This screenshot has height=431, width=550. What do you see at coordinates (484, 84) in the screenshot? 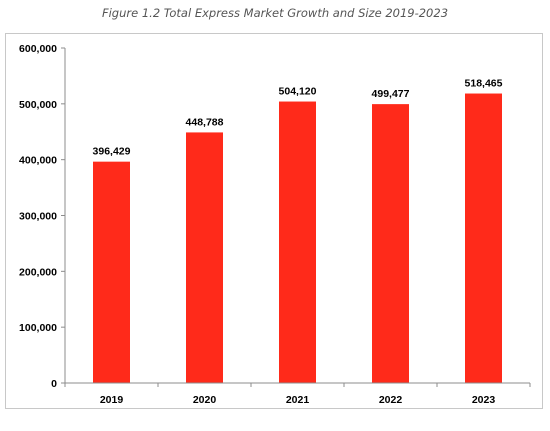
I see `data-label-2023: 518,465` at bounding box center [484, 84].